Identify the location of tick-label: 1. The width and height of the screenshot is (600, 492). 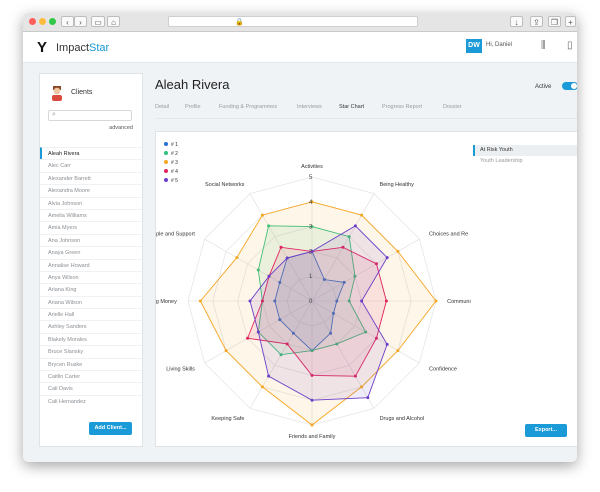
(311, 277).